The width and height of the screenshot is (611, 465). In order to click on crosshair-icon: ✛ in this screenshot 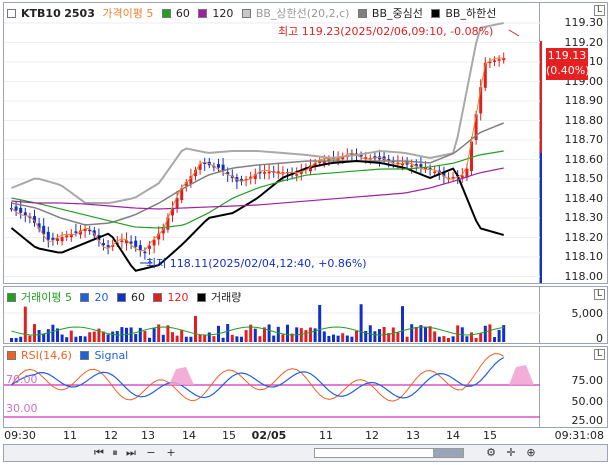, I will do `click(511, 452)`.